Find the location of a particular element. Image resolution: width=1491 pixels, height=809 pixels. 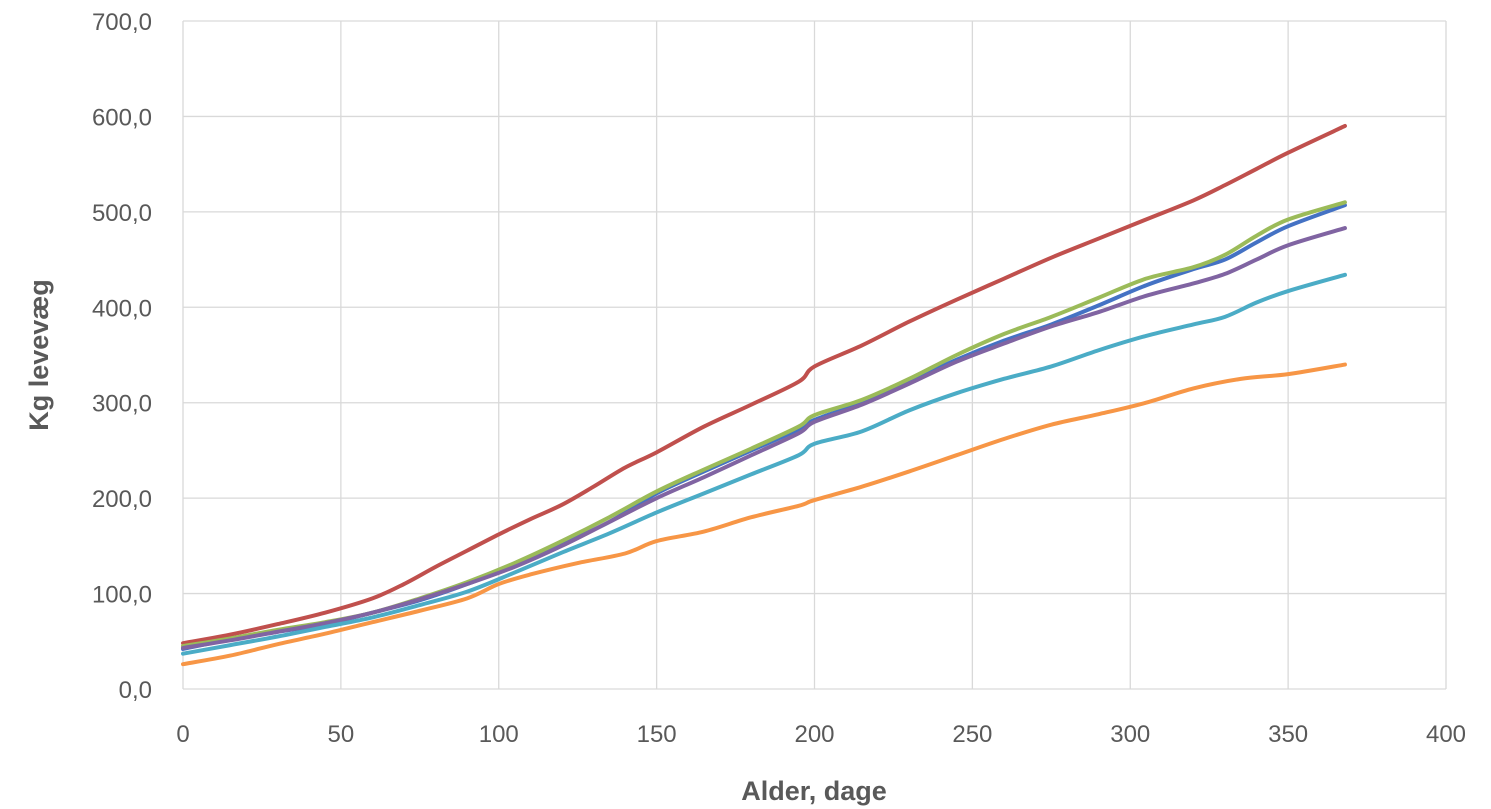

y-tick-label: 600,0 is located at coordinates (122, 117).